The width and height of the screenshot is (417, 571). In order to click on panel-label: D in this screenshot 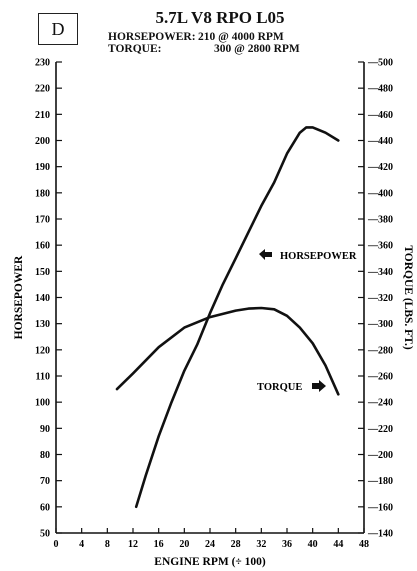, I will do `click(58, 29)`.